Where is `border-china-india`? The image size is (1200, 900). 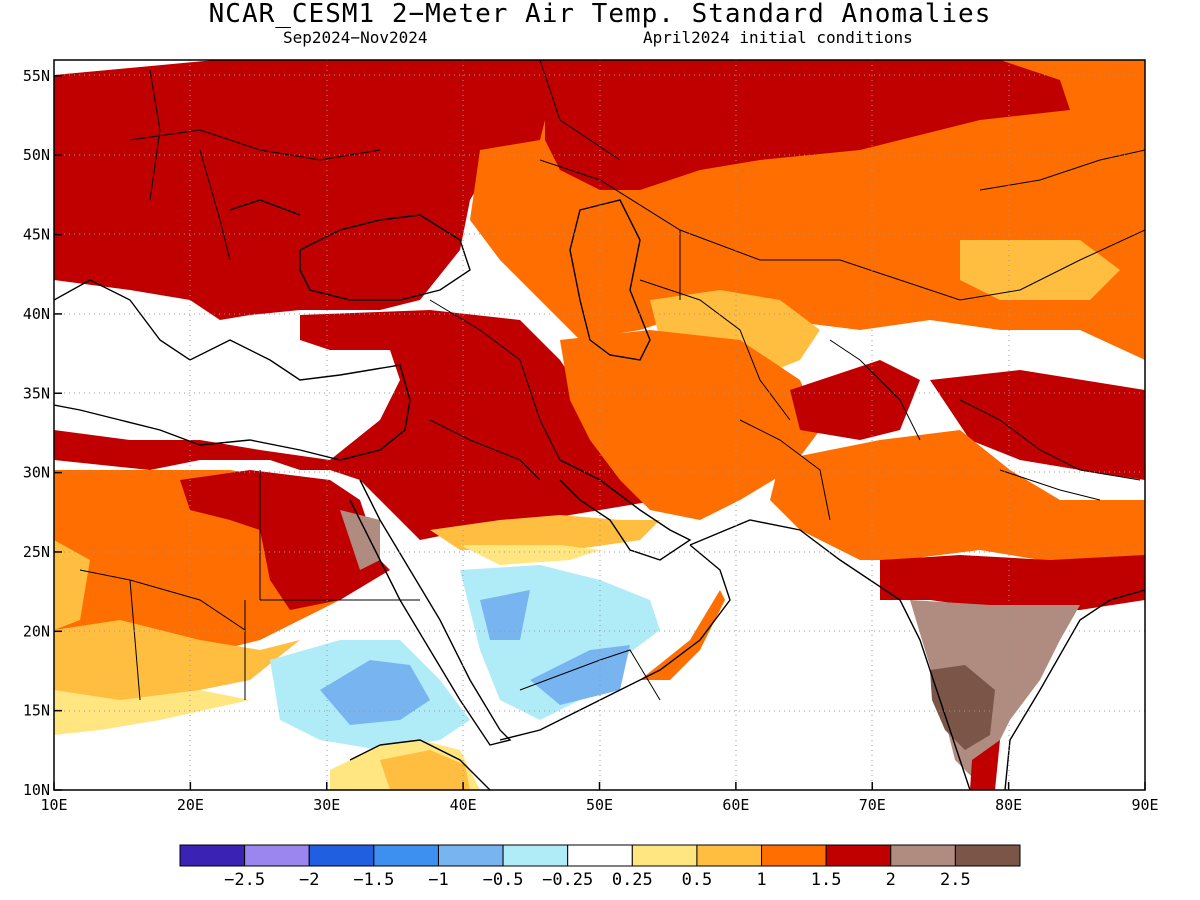
border-china-india is located at coordinates (1050, 440).